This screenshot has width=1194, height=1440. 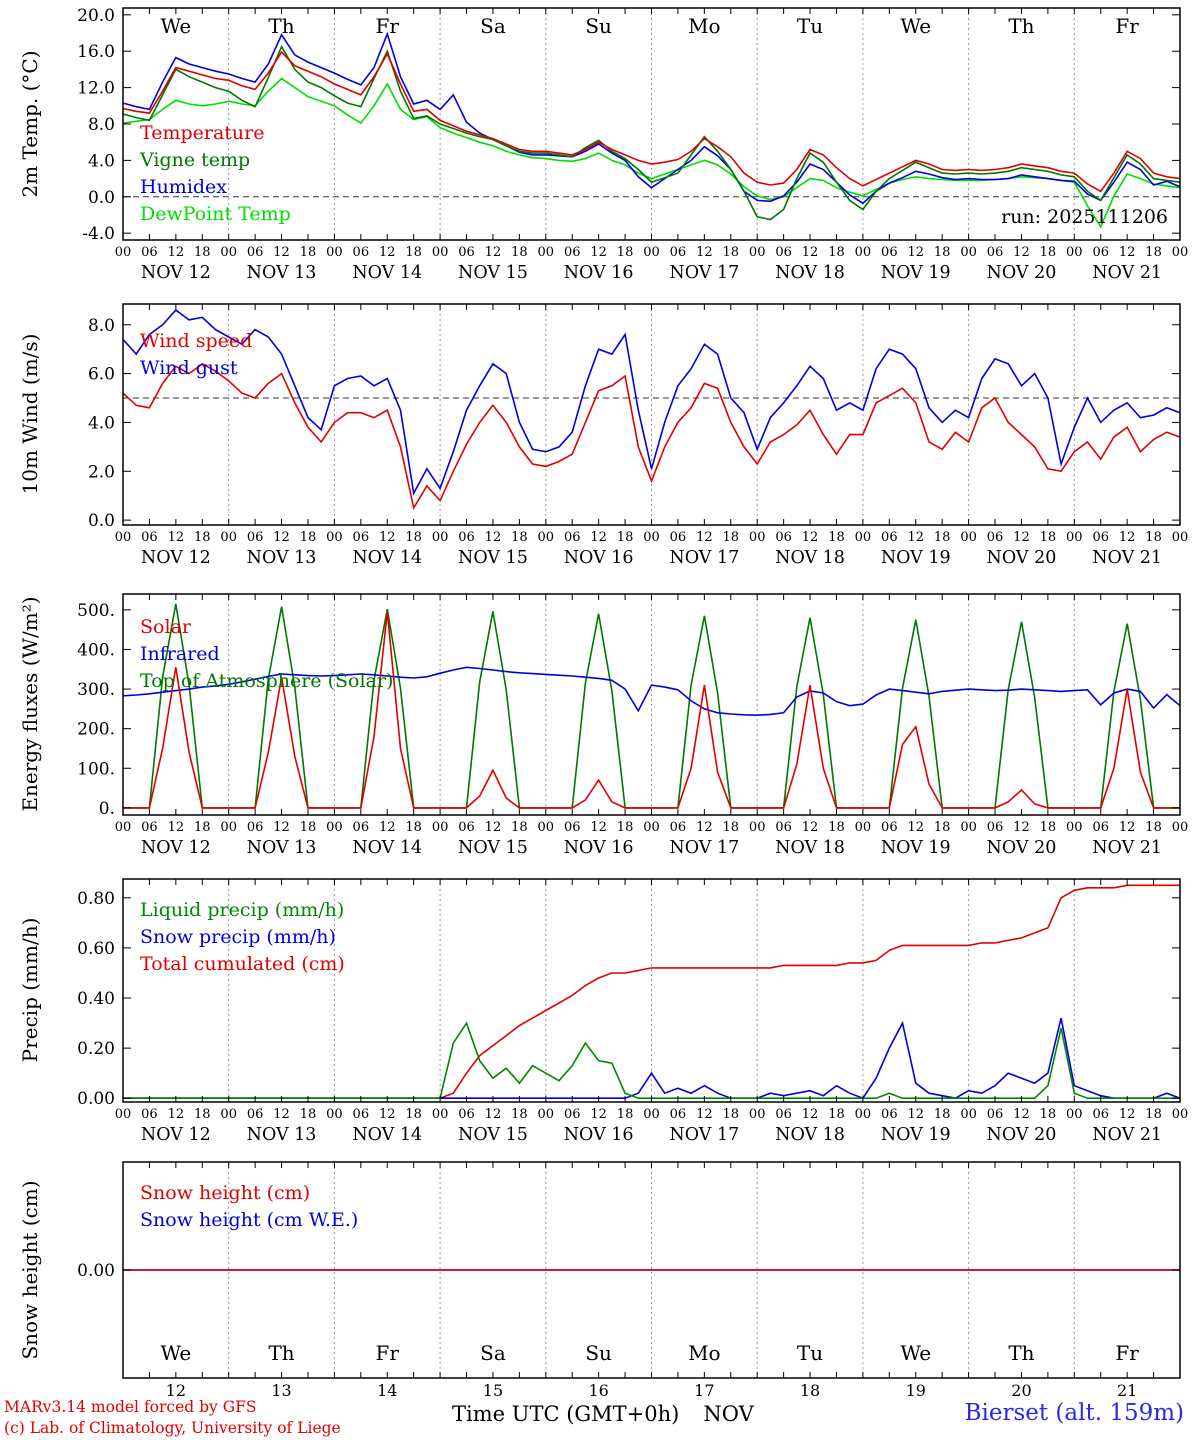 What do you see at coordinates (242, 910) in the screenshot?
I see `legend-liquid-precip: Liquid precip (mm/h)` at bounding box center [242, 910].